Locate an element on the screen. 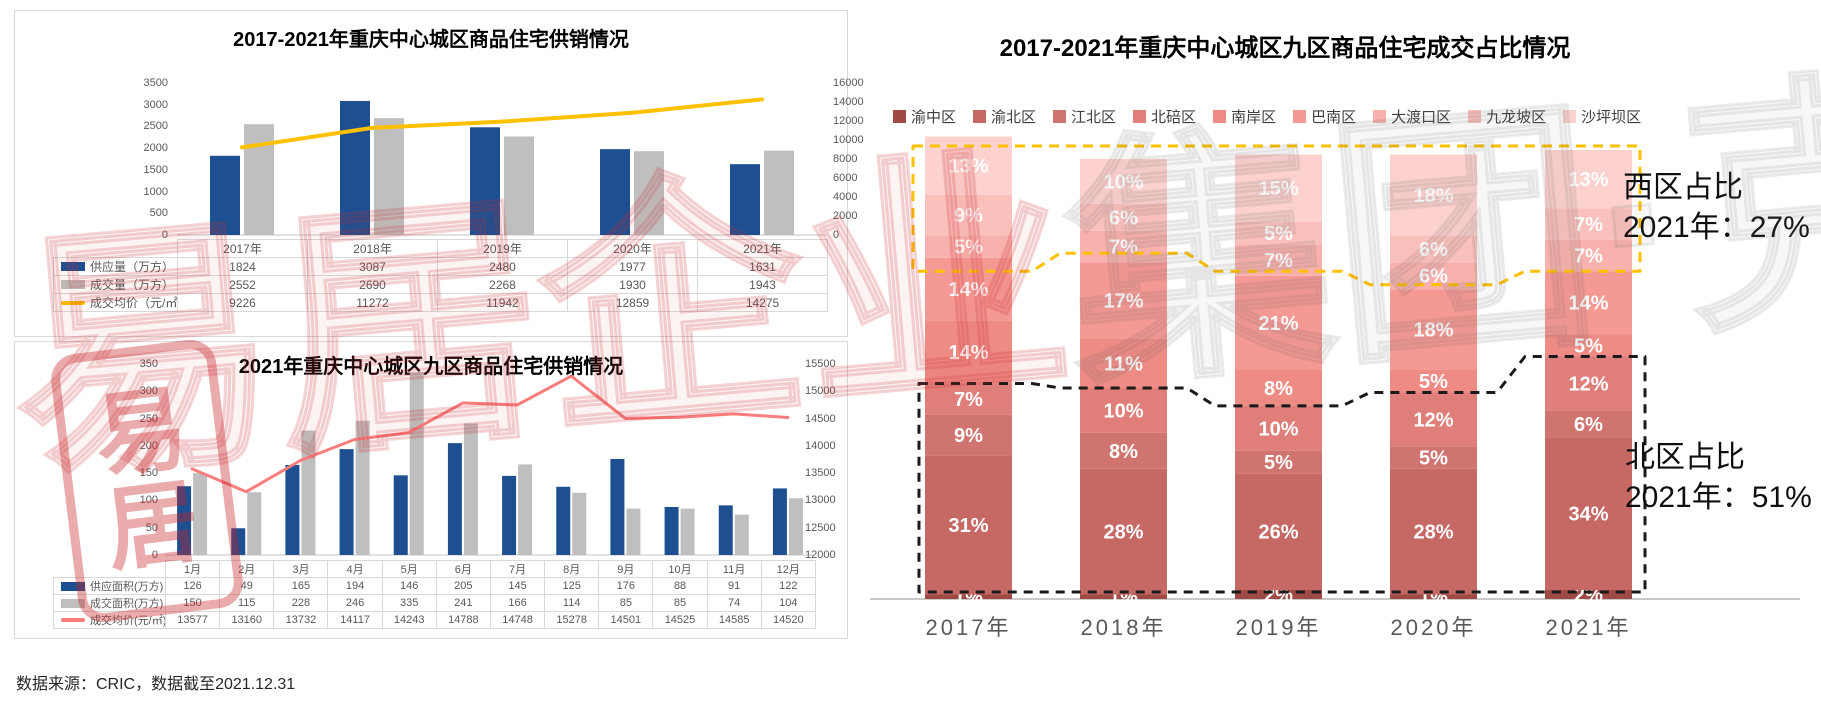  table-value-cell: 11942 is located at coordinates (502, 302).